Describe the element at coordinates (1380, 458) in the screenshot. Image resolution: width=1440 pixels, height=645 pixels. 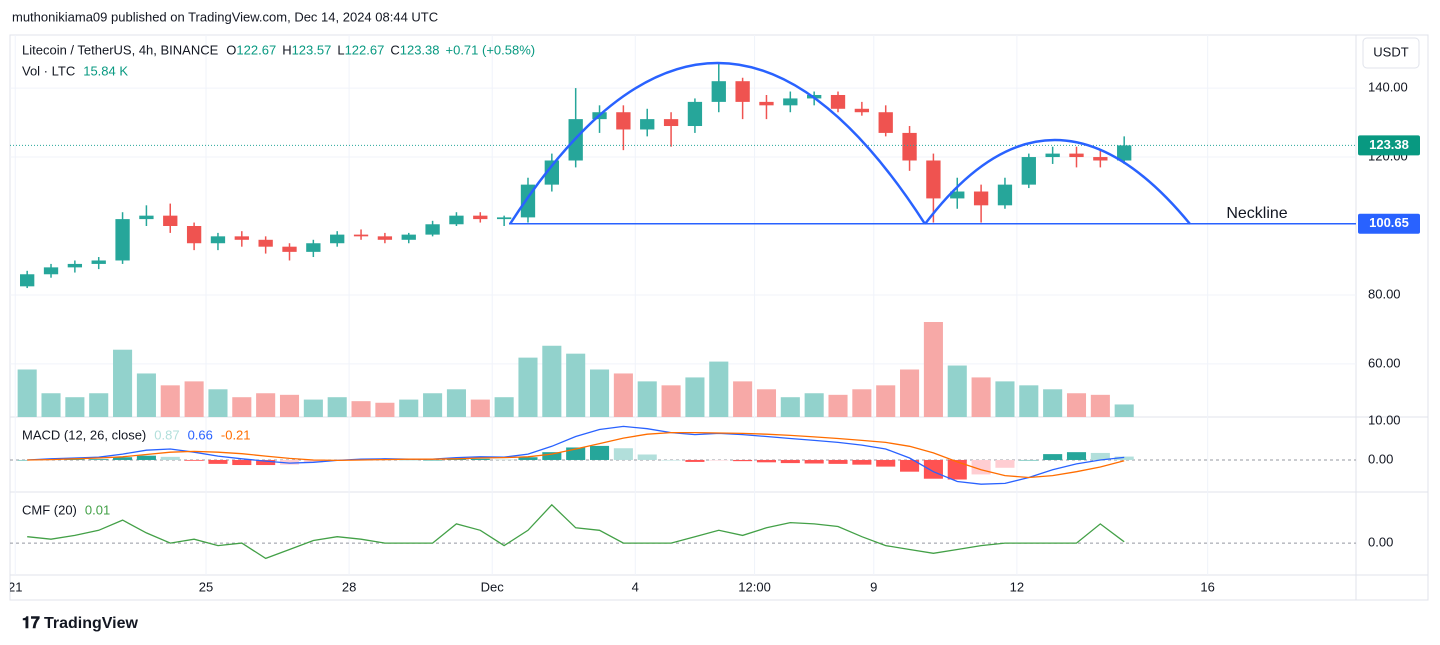
I see `y-tick-label: 0.00` at that location.